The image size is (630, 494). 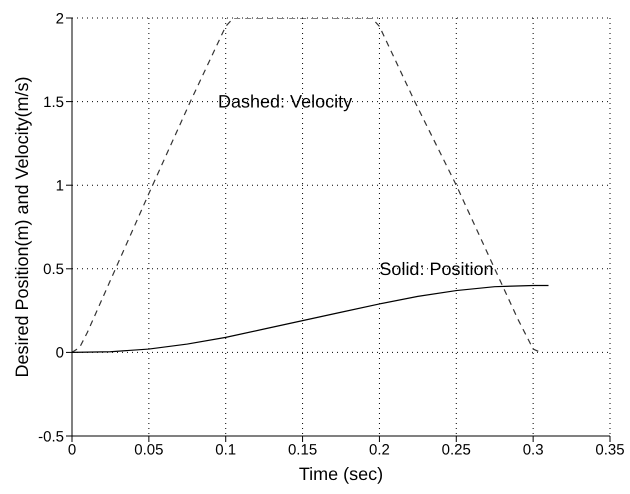 What do you see at coordinates (60, 19) in the screenshot?
I see `y-tick-label: 2` at bounding box center [60, 19].